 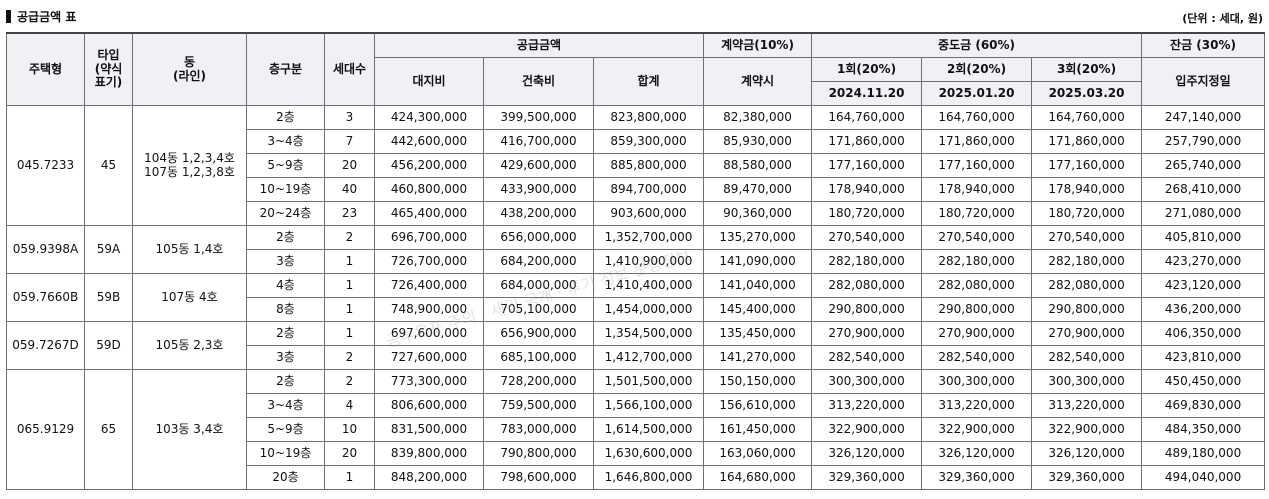 What do you see at coordinates (758, 141) in the screenshot?
I see `cell-contract: 85,930,000` at bounding box center [758, 141].